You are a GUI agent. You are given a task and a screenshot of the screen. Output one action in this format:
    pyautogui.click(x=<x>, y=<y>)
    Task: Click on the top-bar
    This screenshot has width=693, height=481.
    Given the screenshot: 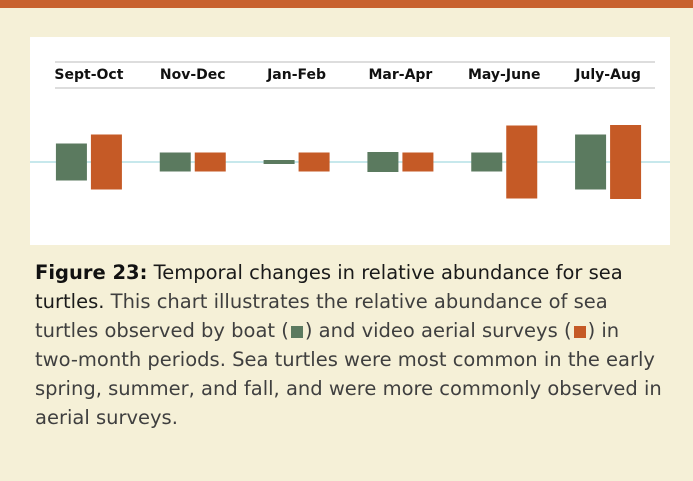 What is the action you would take?
    pyautogui.click(x=346, y=4)
    